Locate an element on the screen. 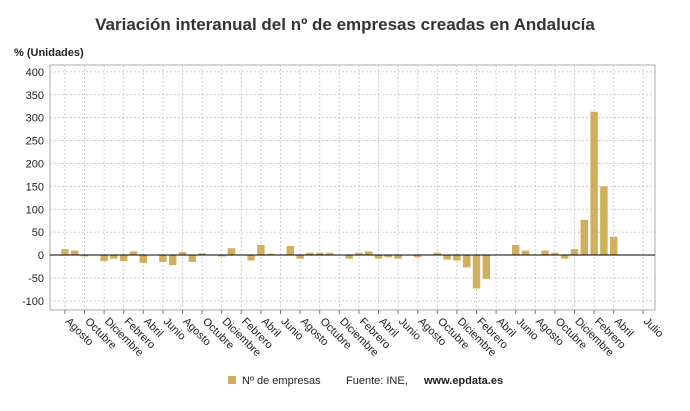 Image resolution: width=690 pixels, height=411 pixels. y-tick-label: 50 is located at coordinates (38, 233).